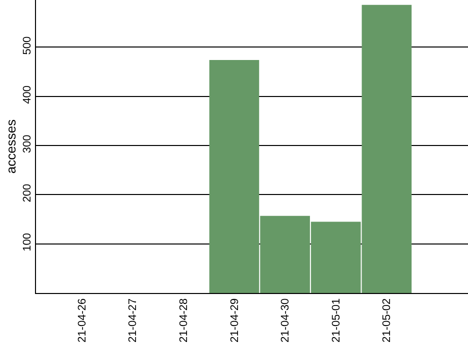 This screenshot has width=468, height=351. I want to click on y-tick-label: 400, so click(28, 95).